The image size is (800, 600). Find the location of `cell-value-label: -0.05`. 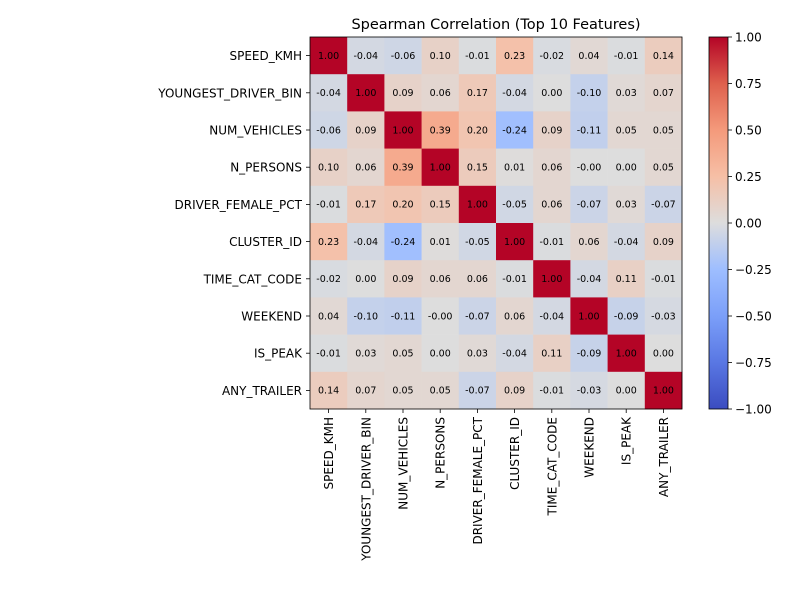

cell-value-label: -0.05 is located at coordinates (477, 242).